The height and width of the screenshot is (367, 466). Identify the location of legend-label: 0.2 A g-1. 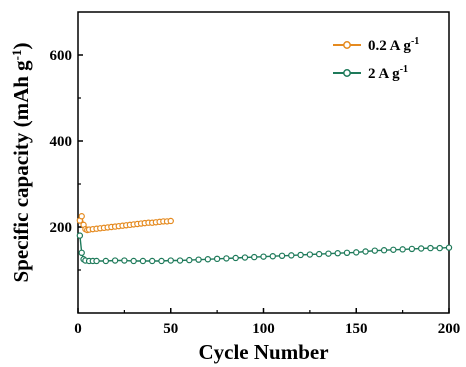
(393, 45).